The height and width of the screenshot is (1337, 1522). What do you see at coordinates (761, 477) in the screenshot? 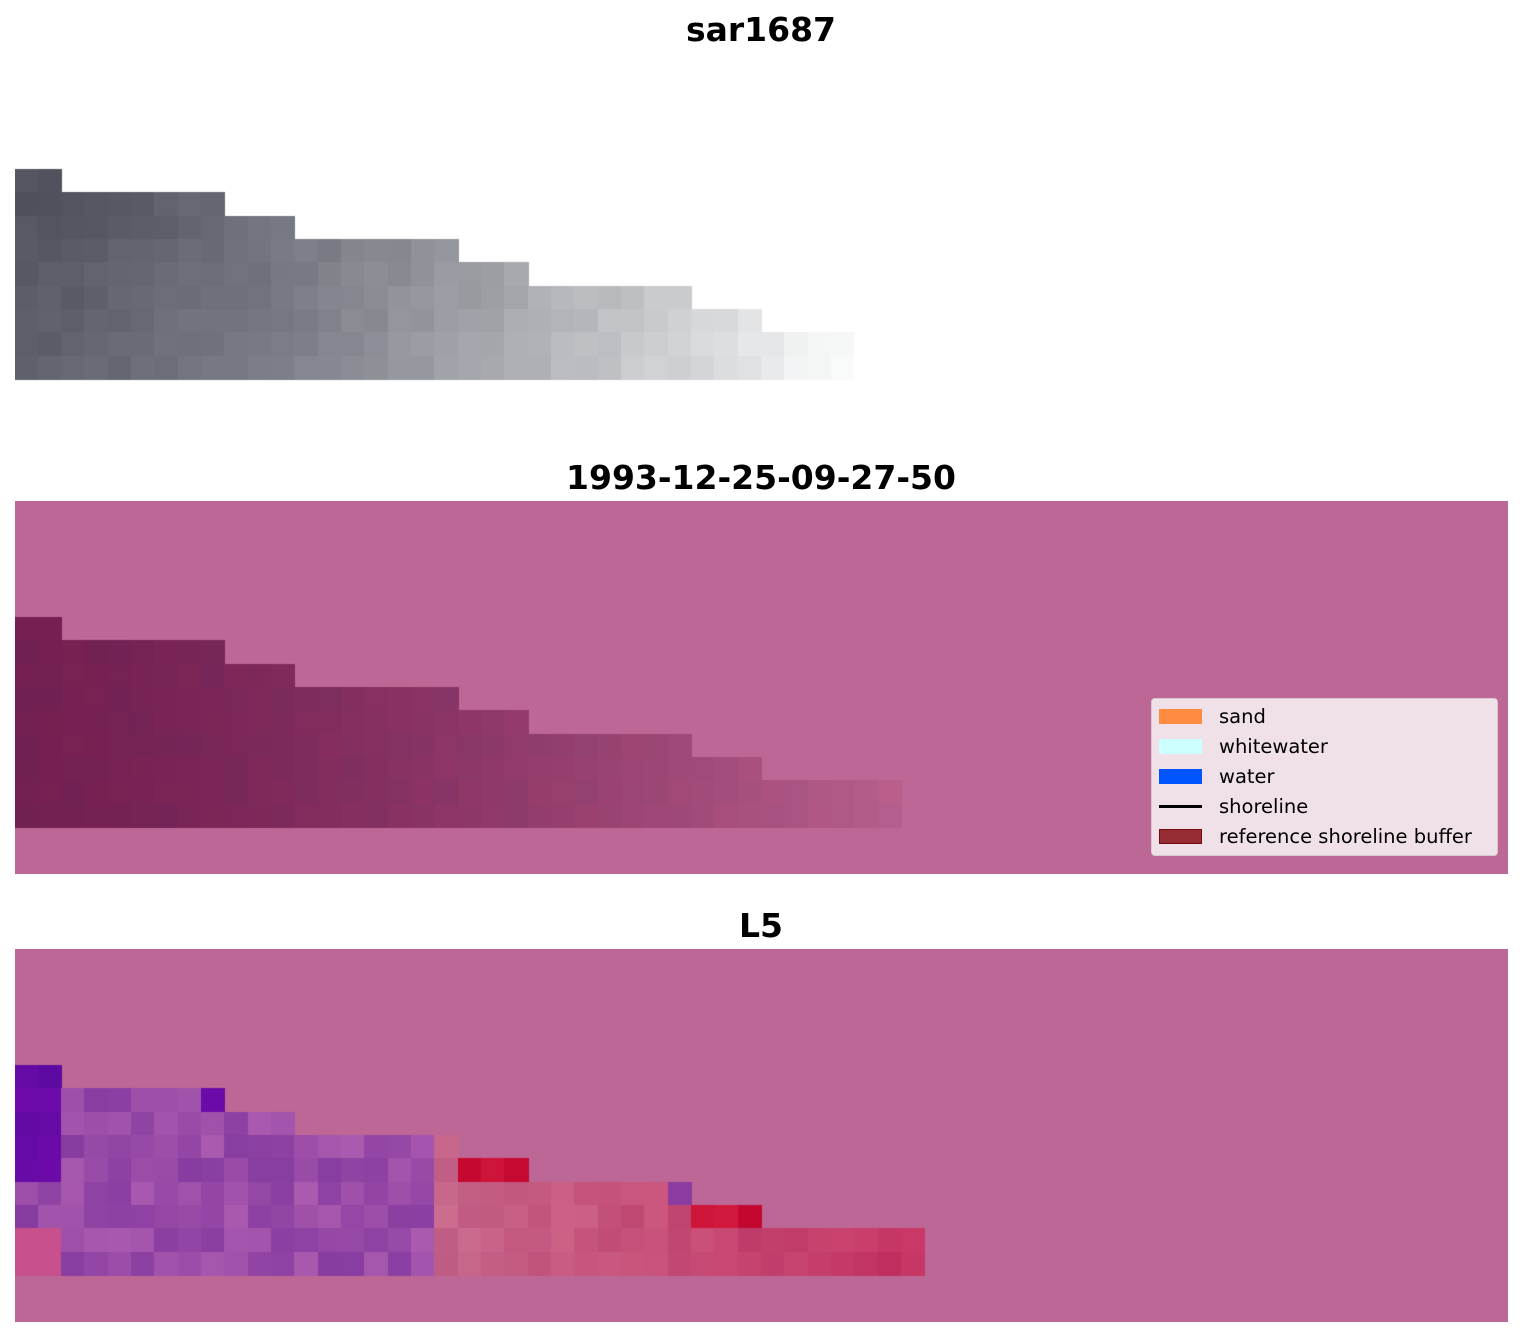
I see `panel-title-date: 1993-12-25-09-27-50` at bounding box center [761, 477].